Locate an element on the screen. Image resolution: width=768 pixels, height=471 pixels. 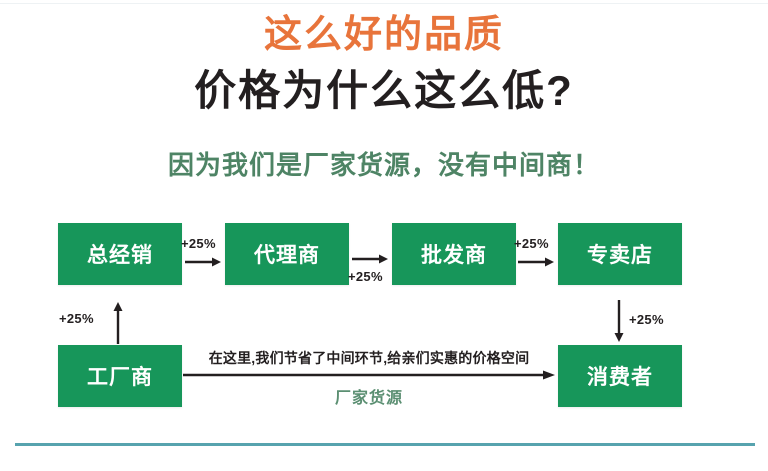
node-label: 专卖店 is located at coordinates (620, 255).